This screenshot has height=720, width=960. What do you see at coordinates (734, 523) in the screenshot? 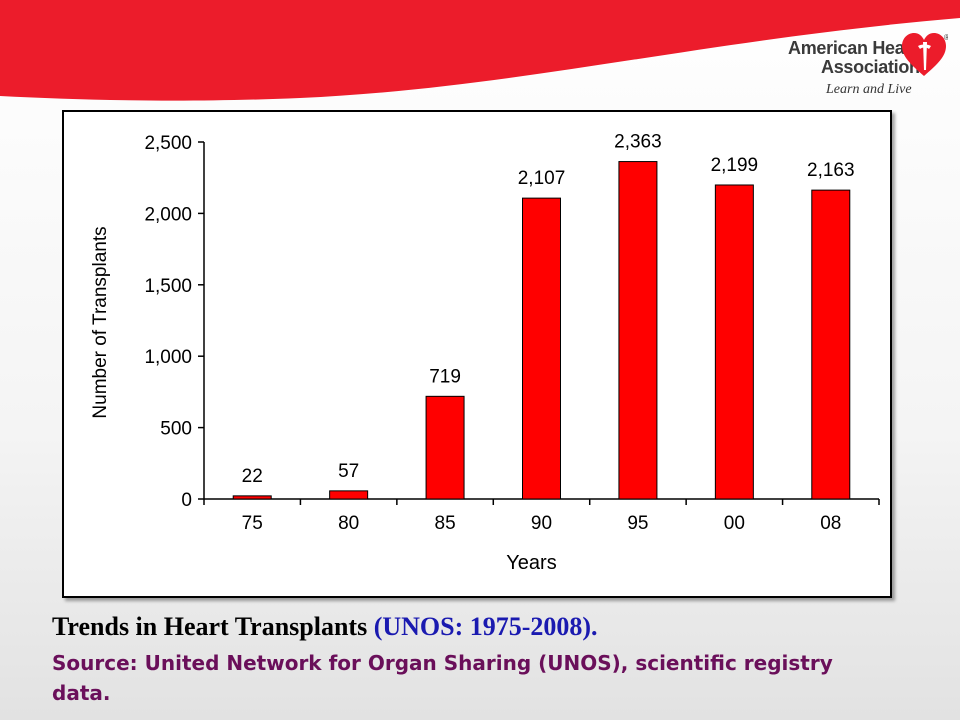
I see `x-tick-label-00: 00` at bounding box center [734, 523].